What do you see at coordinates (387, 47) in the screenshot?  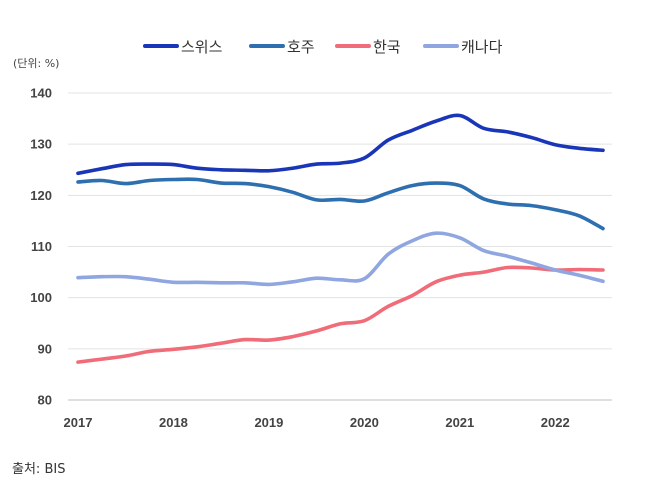 I see `legend-label-3: 한국` at bounding box center [387, 47].